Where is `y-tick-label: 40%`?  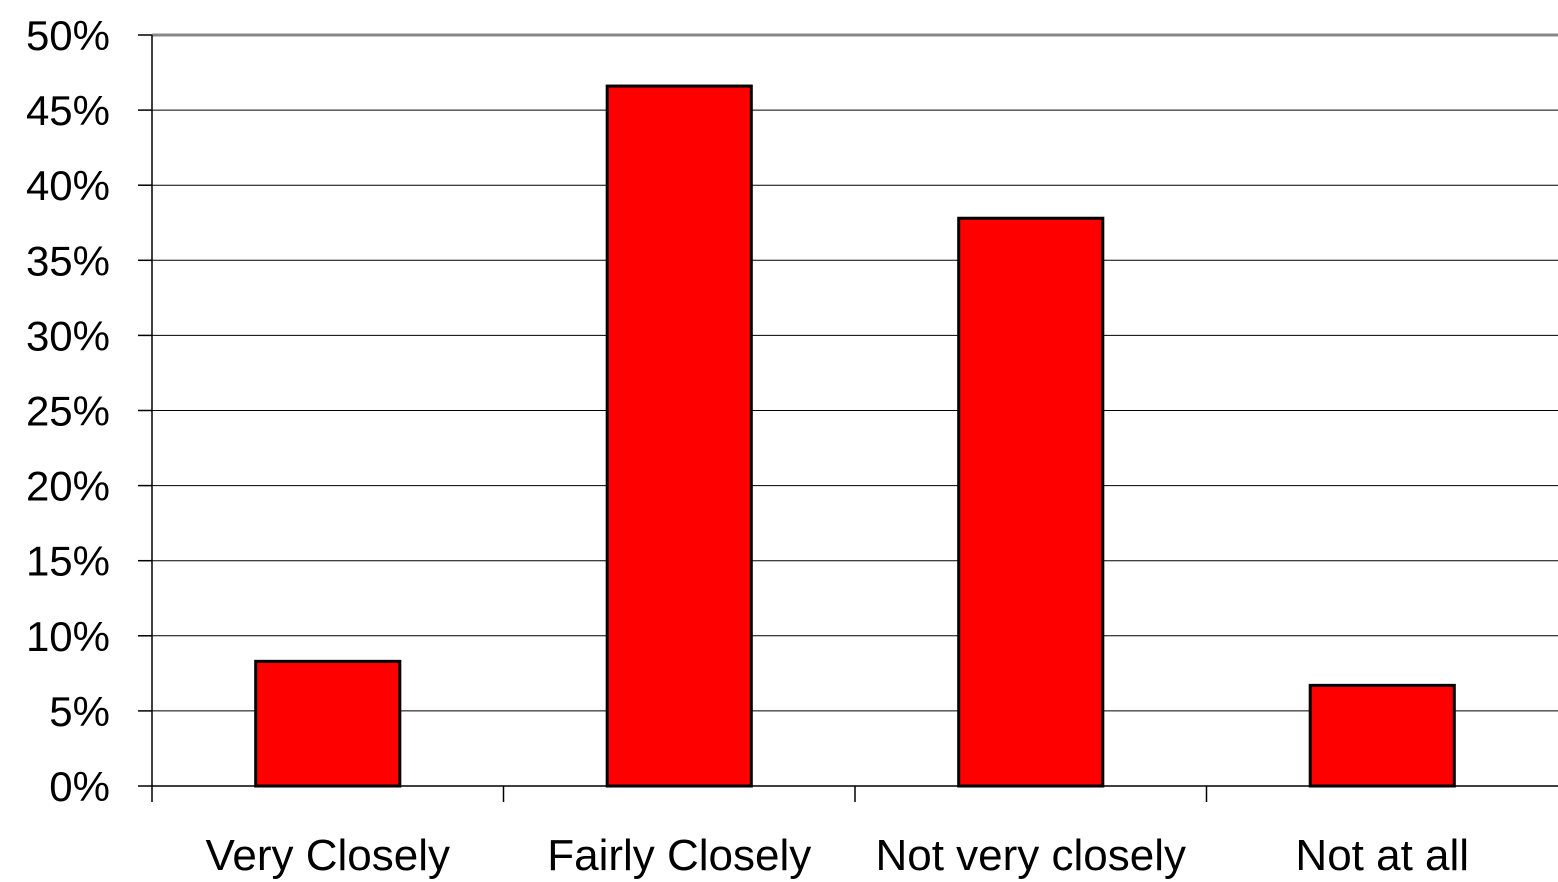
y-tick-label: 40% is located at coordinates (68, 185).